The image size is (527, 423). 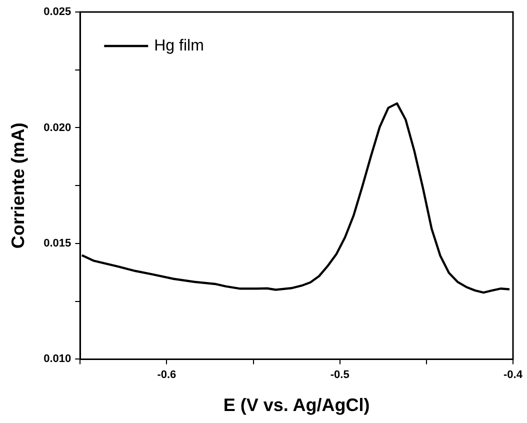 I want to click on y-tick-label: 0.010, so click(x=58, y=359).